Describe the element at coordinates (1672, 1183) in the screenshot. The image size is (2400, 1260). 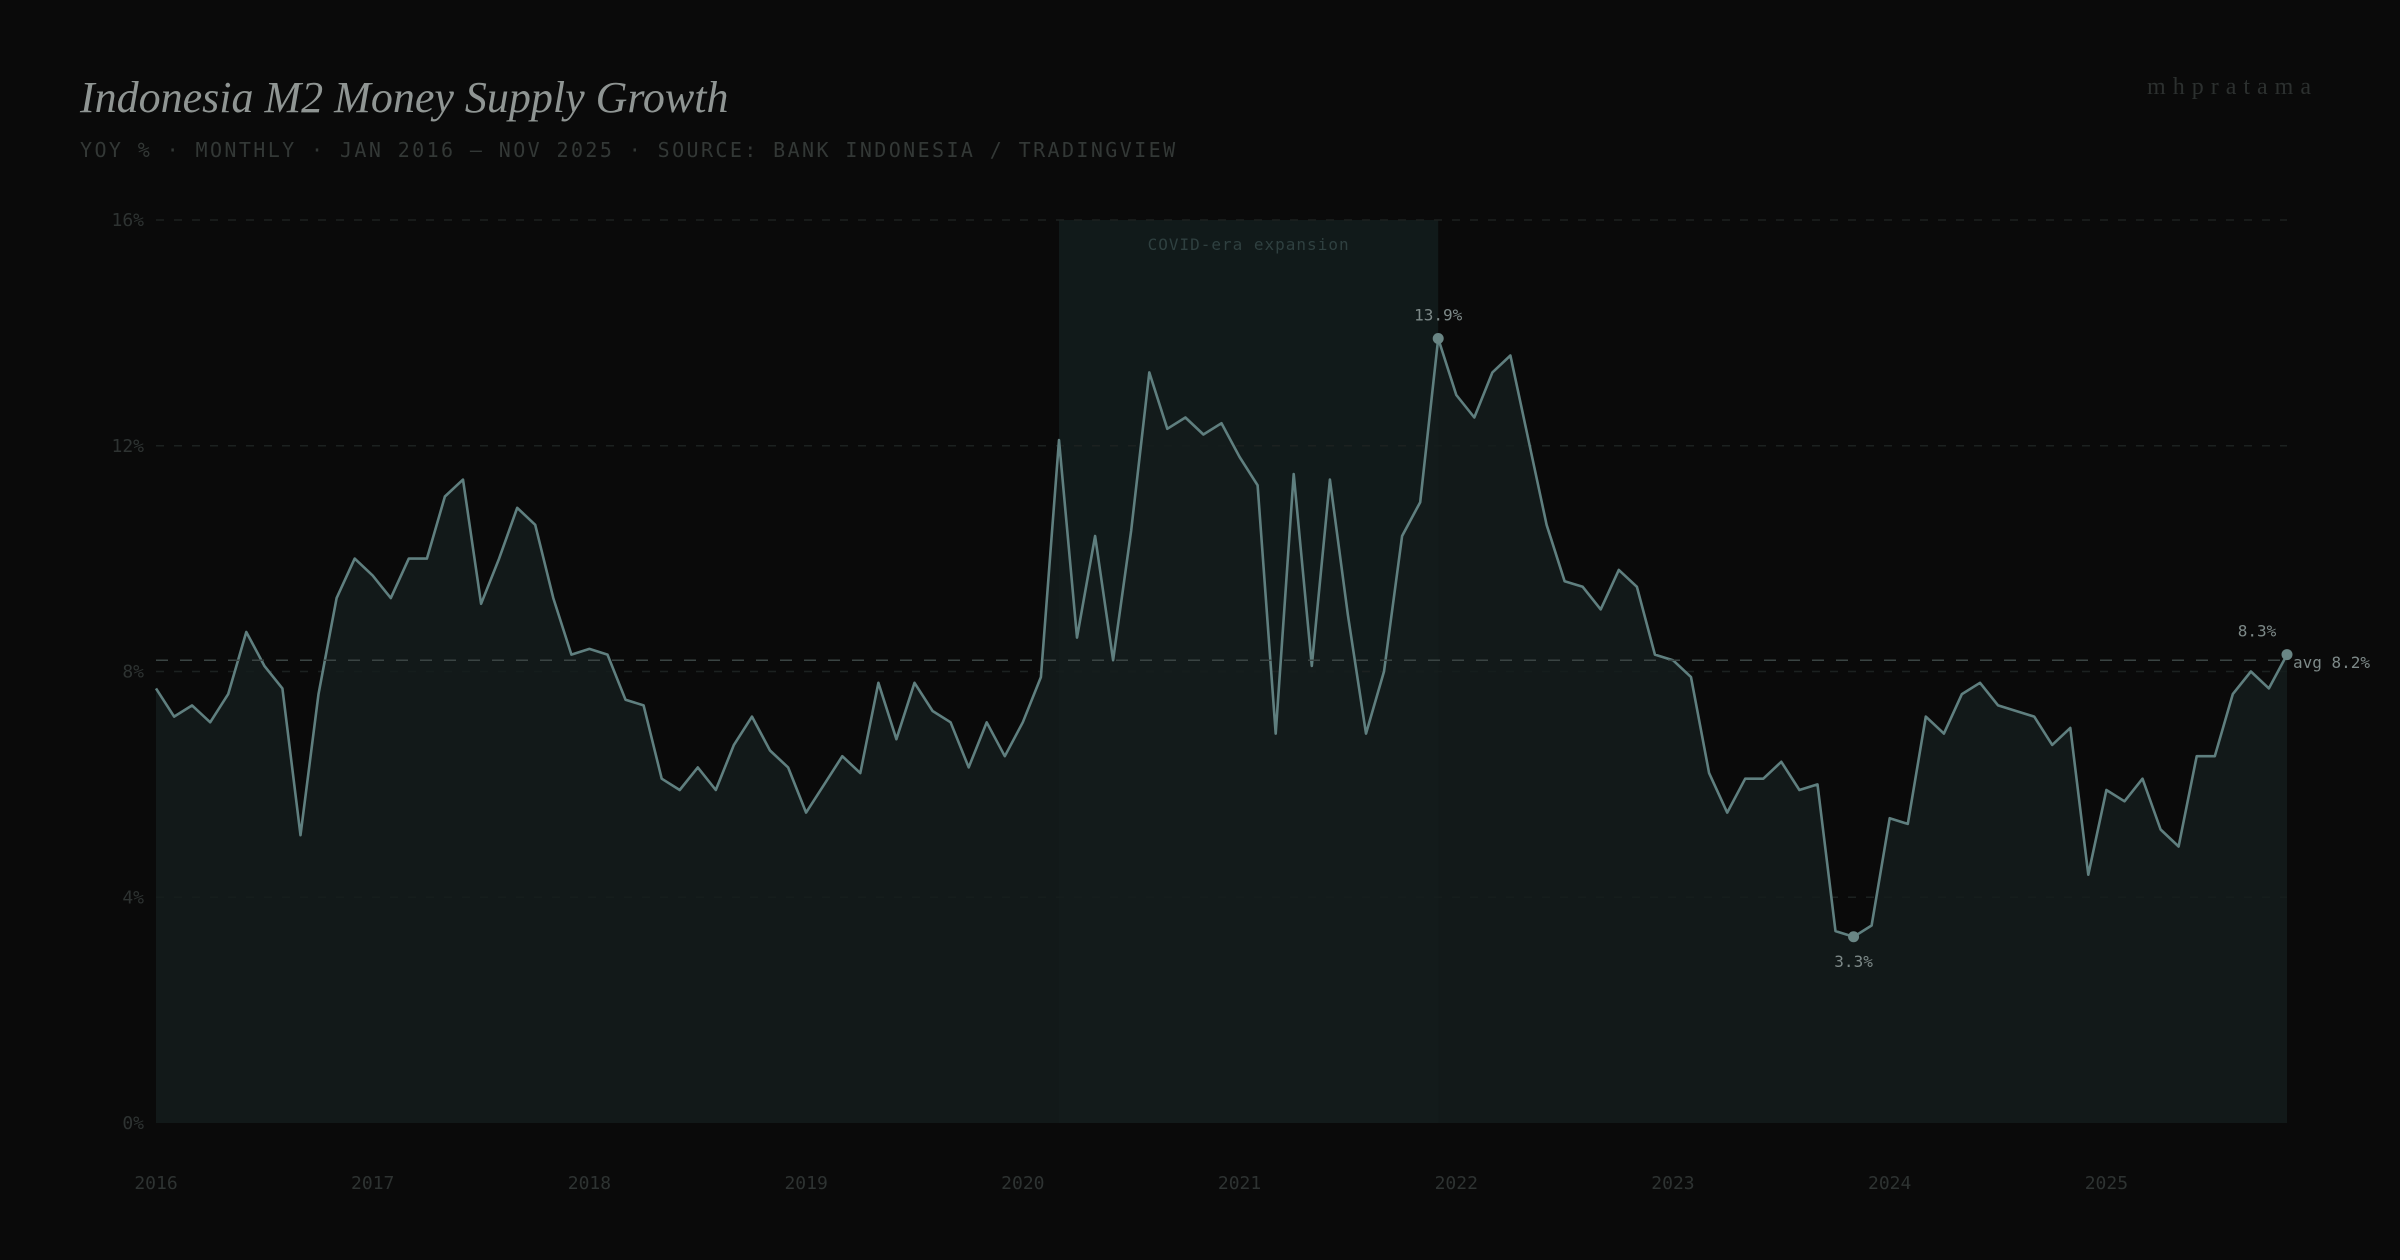
I see `x-tick-label: 2023` at that location.